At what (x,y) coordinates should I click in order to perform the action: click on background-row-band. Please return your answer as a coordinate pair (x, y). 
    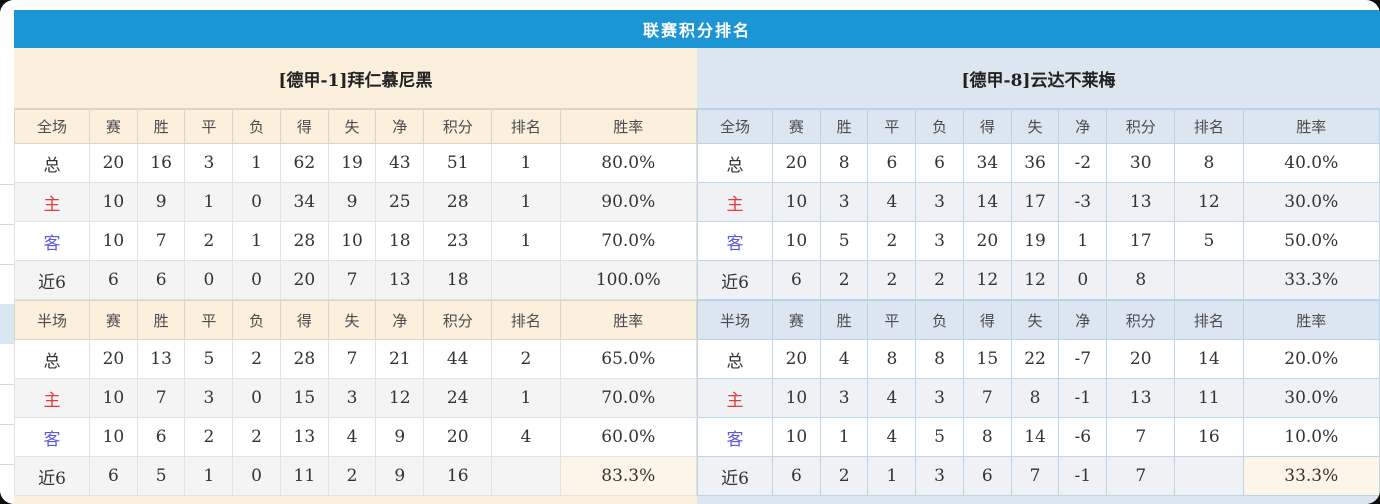
    Looking at the image, I should click on (7, 324).